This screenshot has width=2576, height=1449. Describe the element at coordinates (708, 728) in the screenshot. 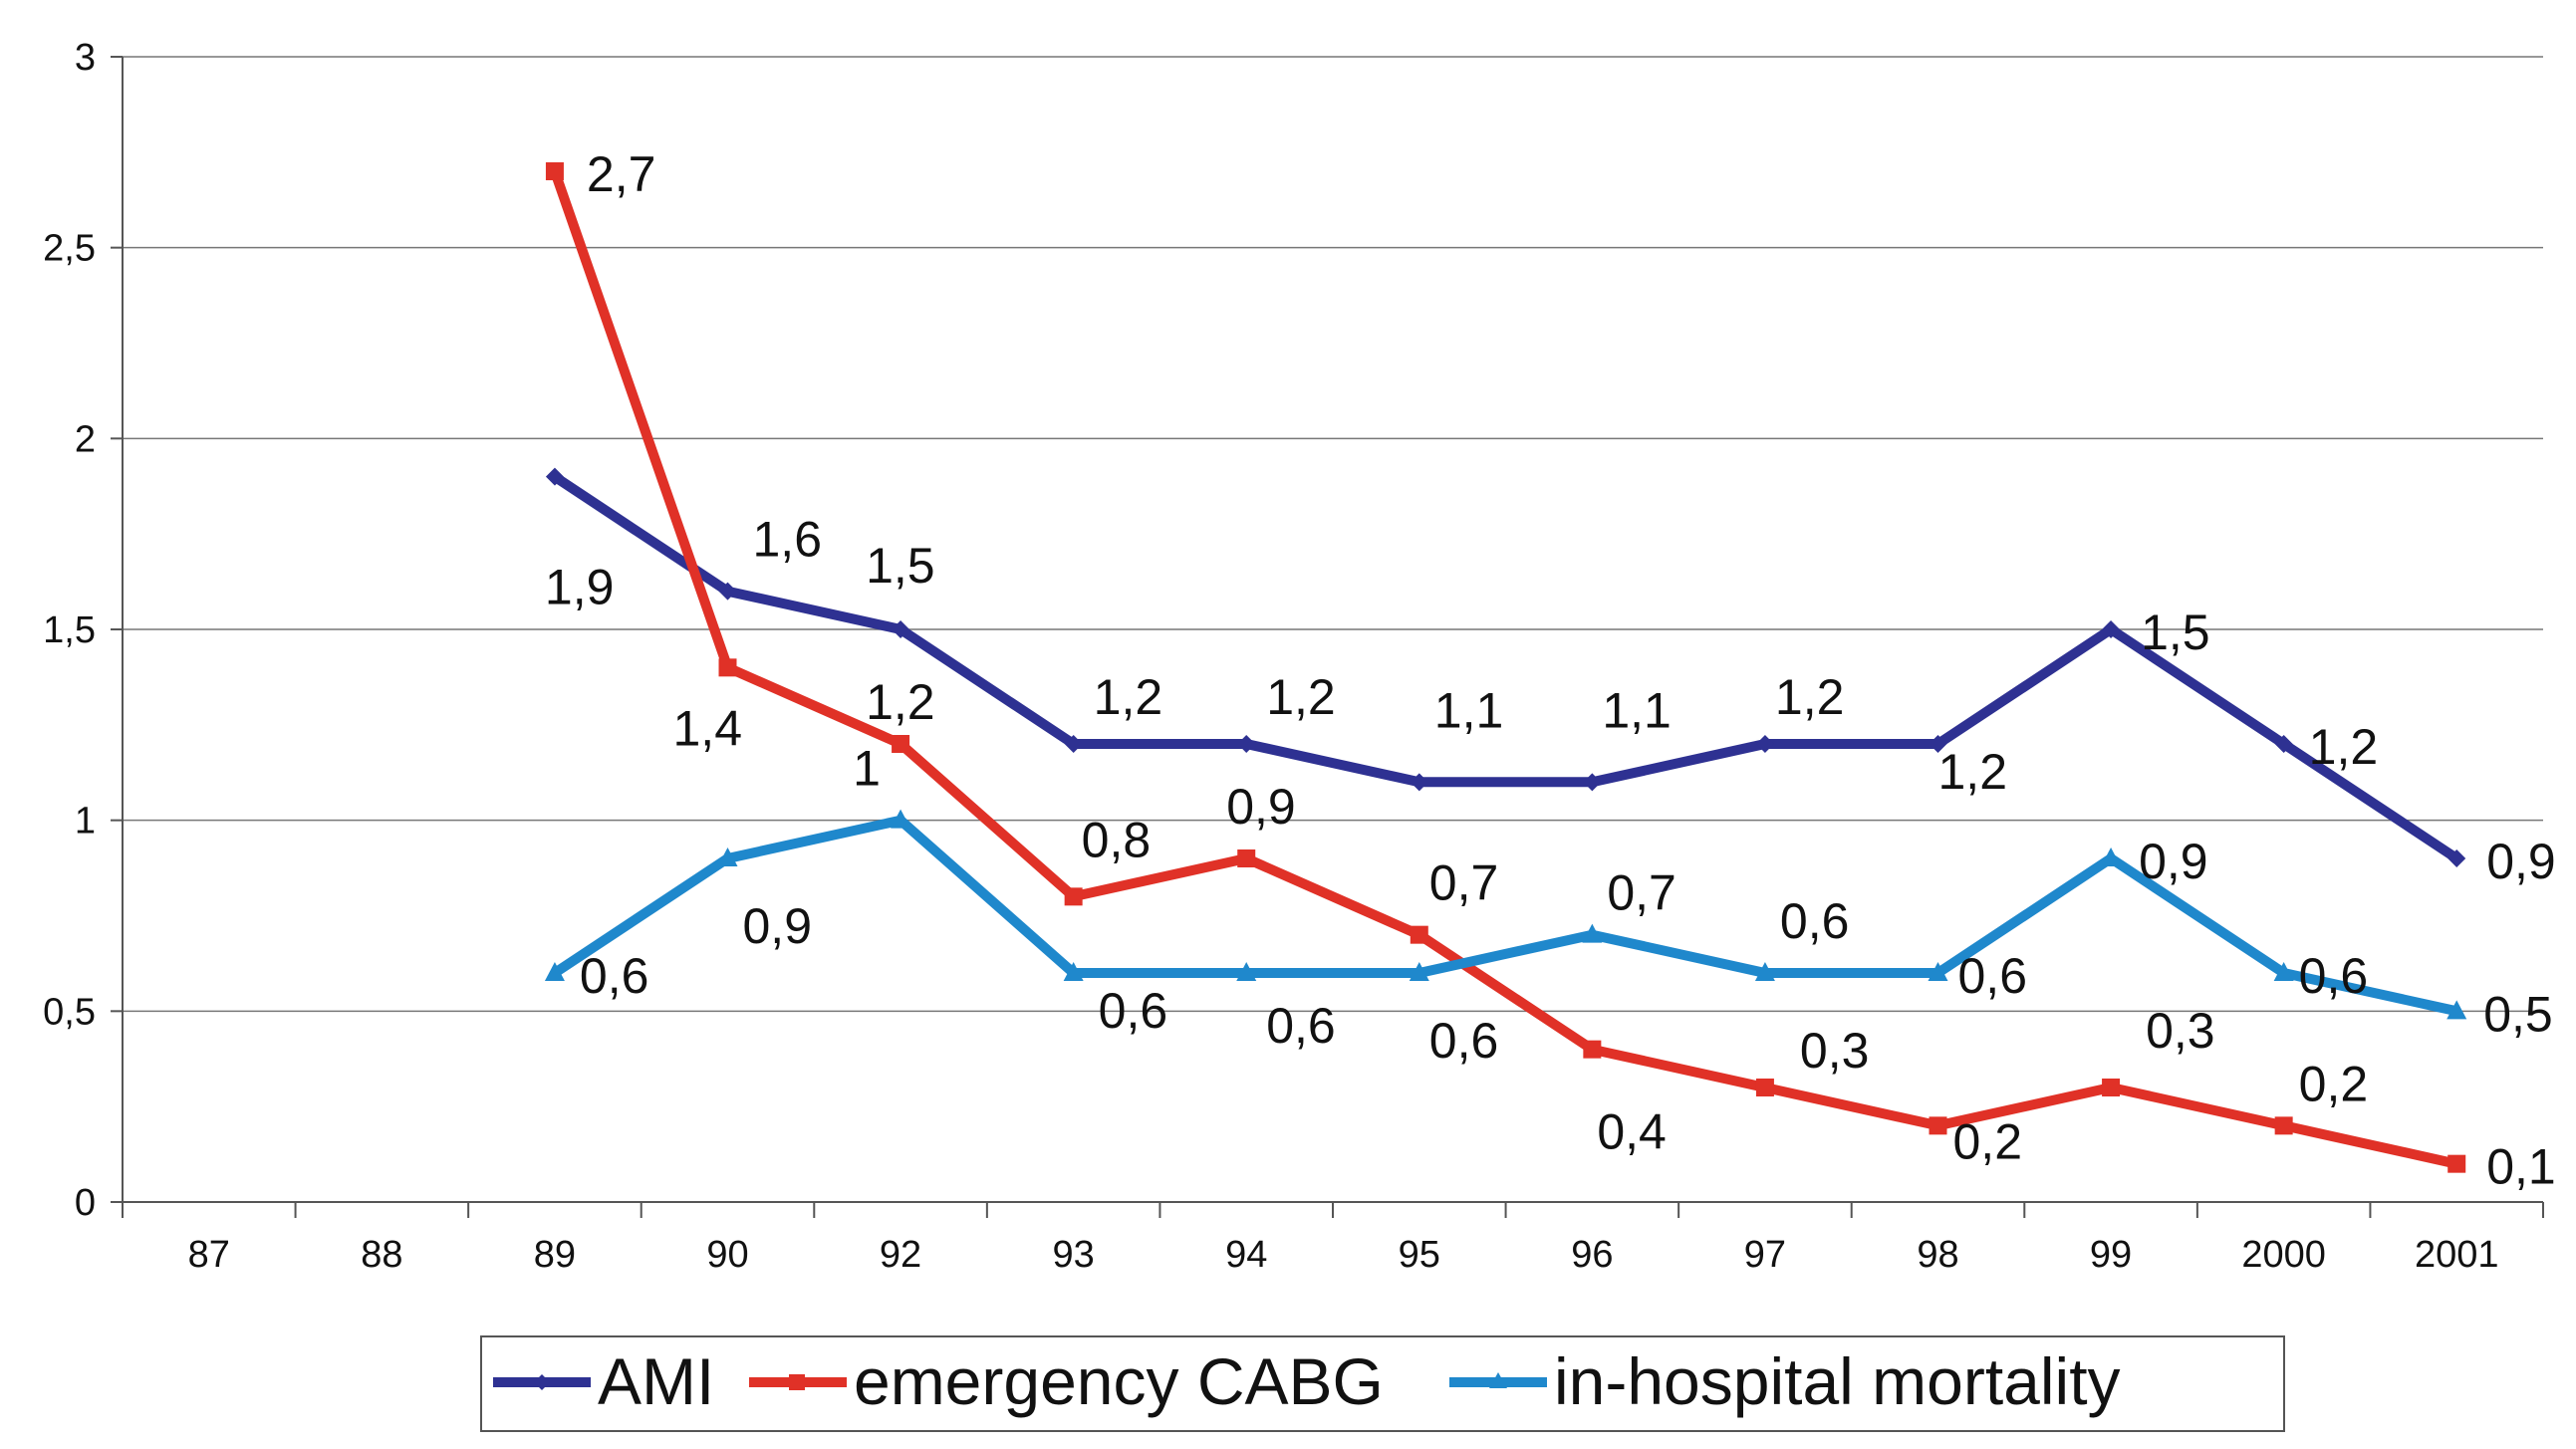

I see `data-label: 1,4` at that location.